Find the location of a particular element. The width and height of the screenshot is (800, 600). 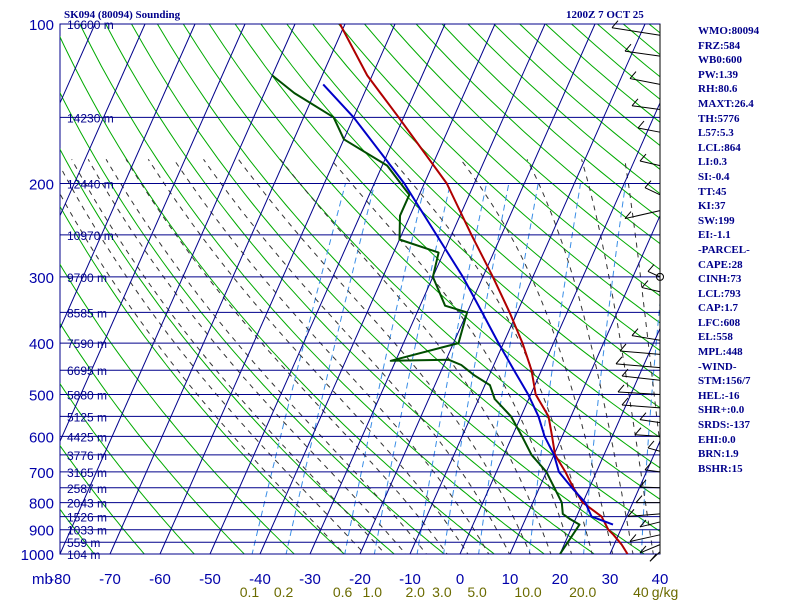

temperature-tick-label: 10 is located at coordinates (510, 579).